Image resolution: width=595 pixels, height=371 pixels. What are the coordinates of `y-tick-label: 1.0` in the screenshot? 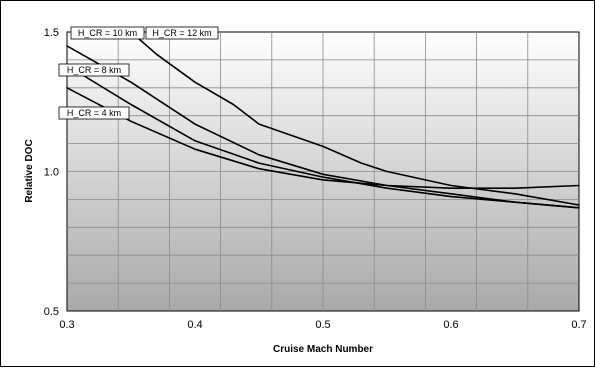 It's located at (51, 173).